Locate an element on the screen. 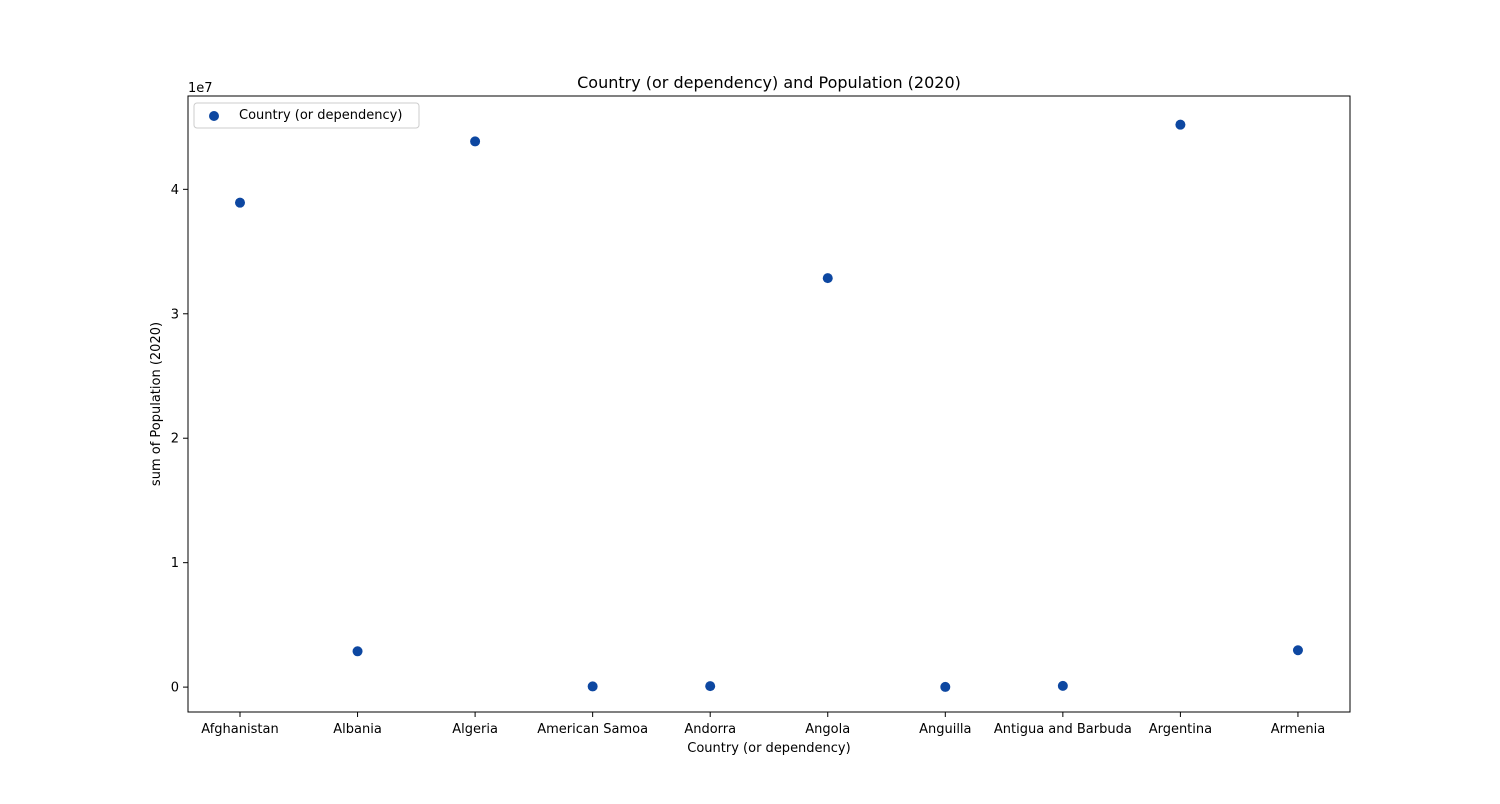 This screenshot has height=804, width=1500. y-tick-label: 0 is located at coordinates (175, 688).